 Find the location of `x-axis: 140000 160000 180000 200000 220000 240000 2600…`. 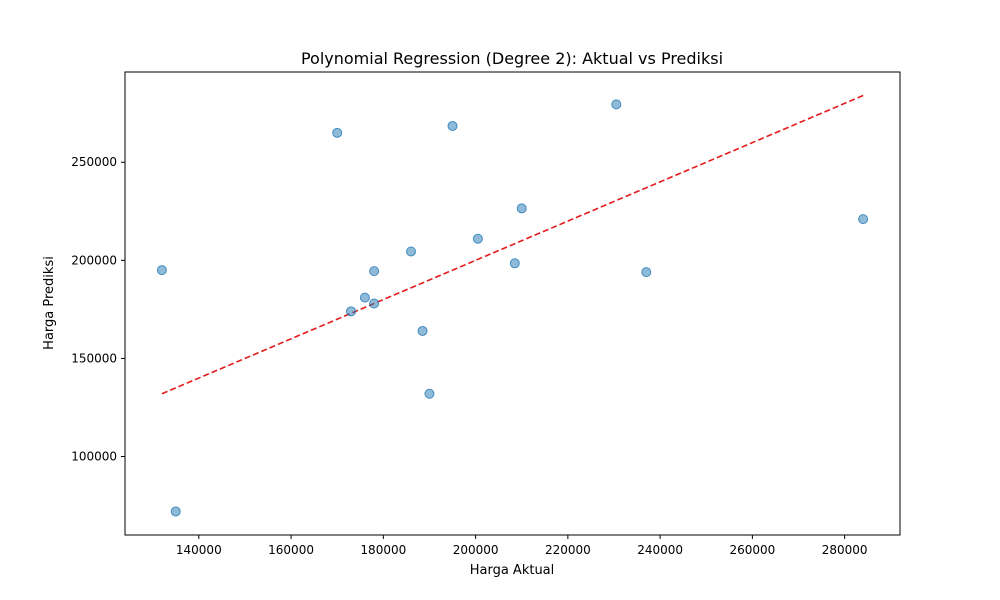

x-axis: 140000 160000 180000 200000 220000 240000 2600… is located at coordinates (522, 546).